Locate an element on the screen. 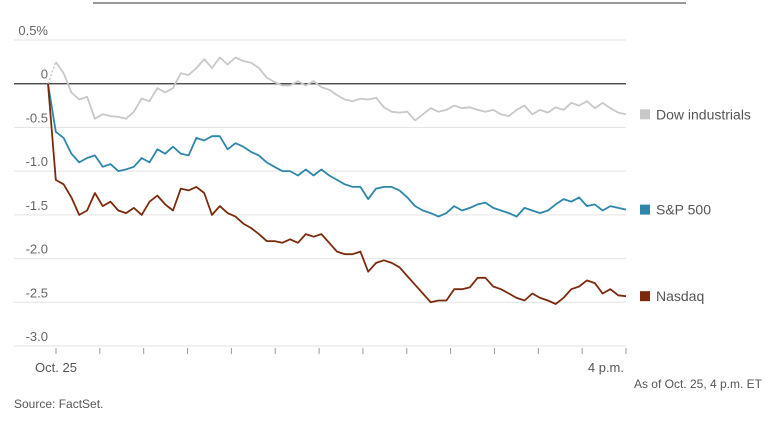 The width and height of the screenshot is (773, 421). y-axis: 0.5% 0 -0.5 -1.0 -1.5 -2.0 -2.5 -3.0 is located at coordinates (33, 183).